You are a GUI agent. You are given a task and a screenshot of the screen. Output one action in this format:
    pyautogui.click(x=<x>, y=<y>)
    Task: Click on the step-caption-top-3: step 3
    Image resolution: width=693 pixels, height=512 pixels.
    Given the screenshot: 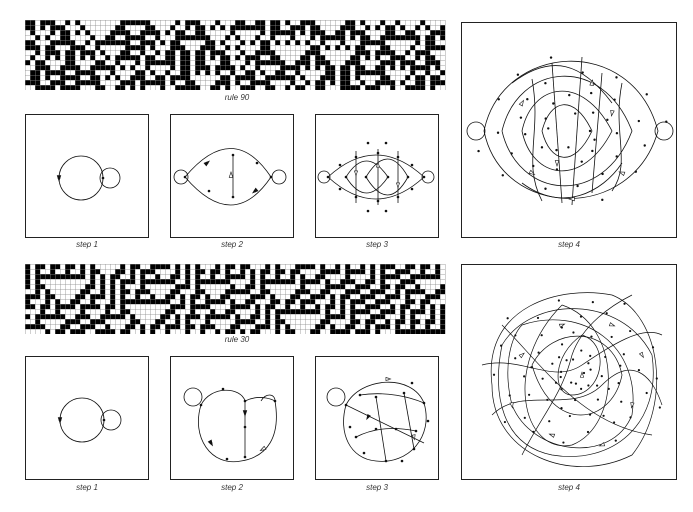 What is the action you would take?
    pyautogui.click(x=377, y=244)
    